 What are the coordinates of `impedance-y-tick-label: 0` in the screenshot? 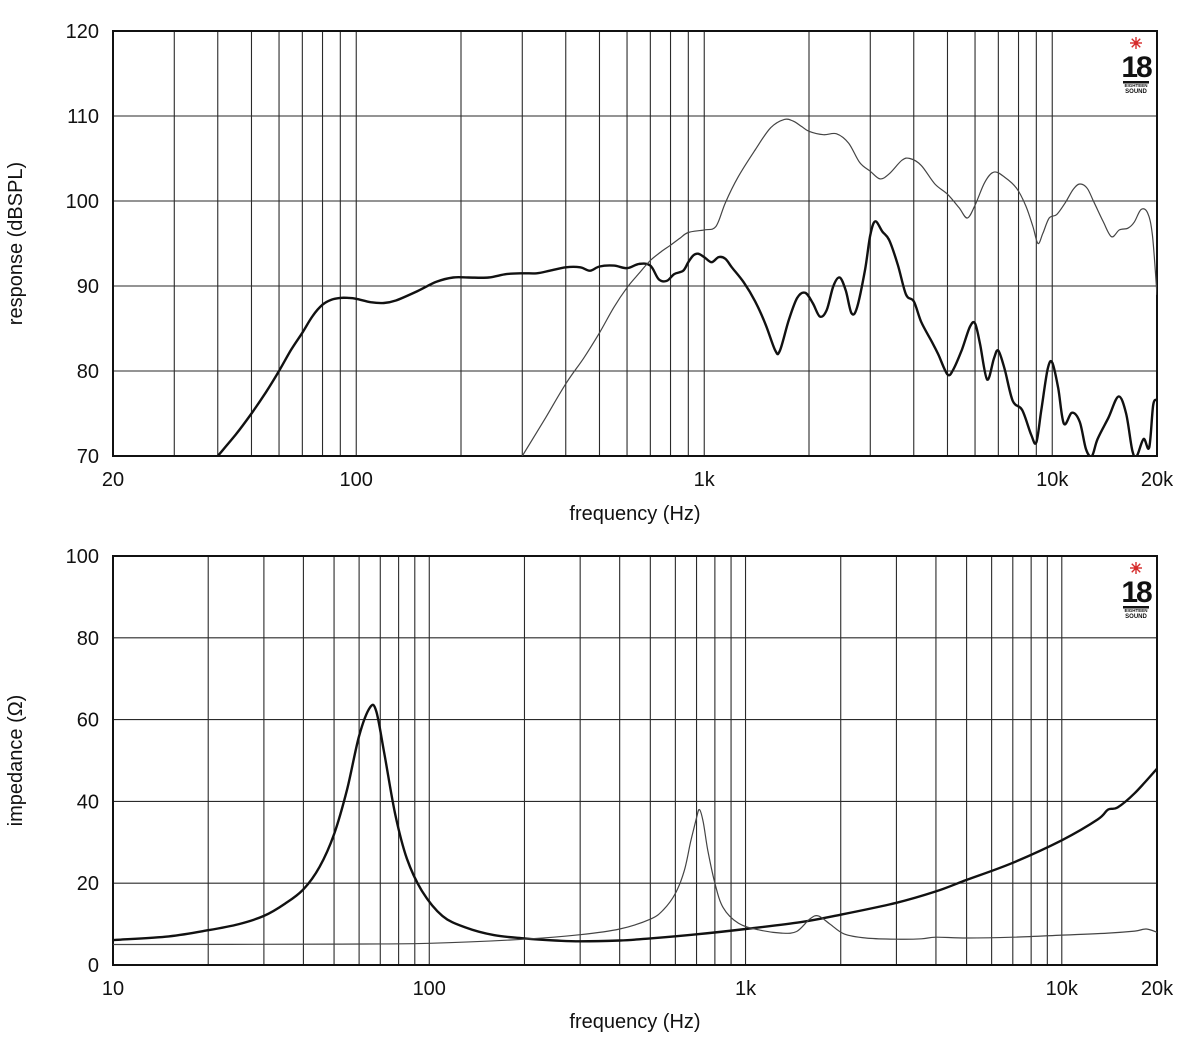 It's located at (93, 966).